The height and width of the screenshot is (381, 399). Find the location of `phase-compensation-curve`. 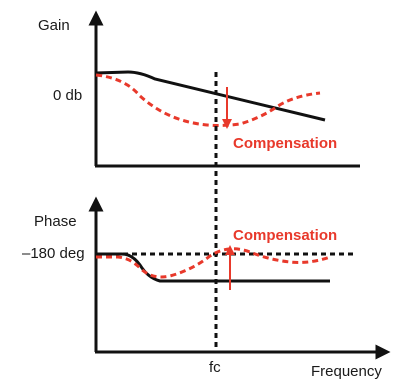

phase-compensation-curve is located at coordinates (213, 263).